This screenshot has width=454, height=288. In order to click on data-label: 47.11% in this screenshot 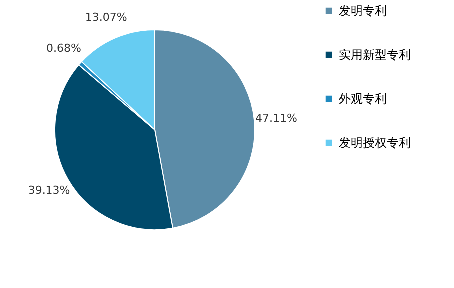, I will do `click(277, 118)`.